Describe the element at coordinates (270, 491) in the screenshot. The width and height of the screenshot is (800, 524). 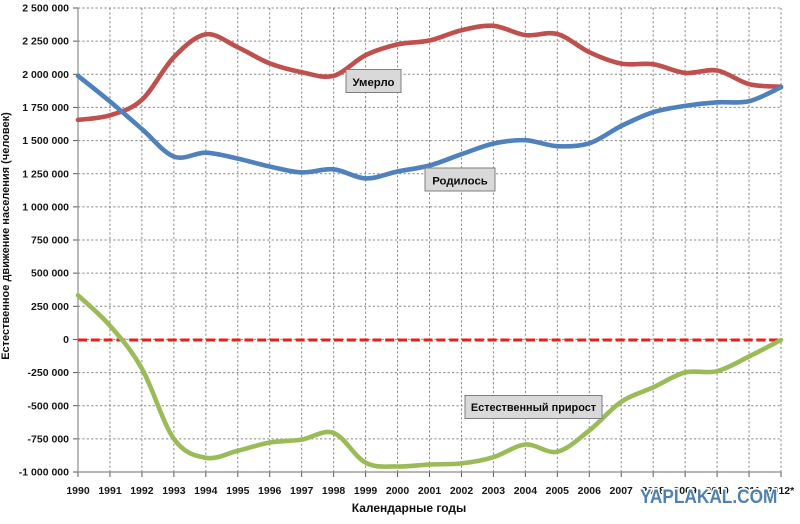
I see `svg-text: 1996` at that location.